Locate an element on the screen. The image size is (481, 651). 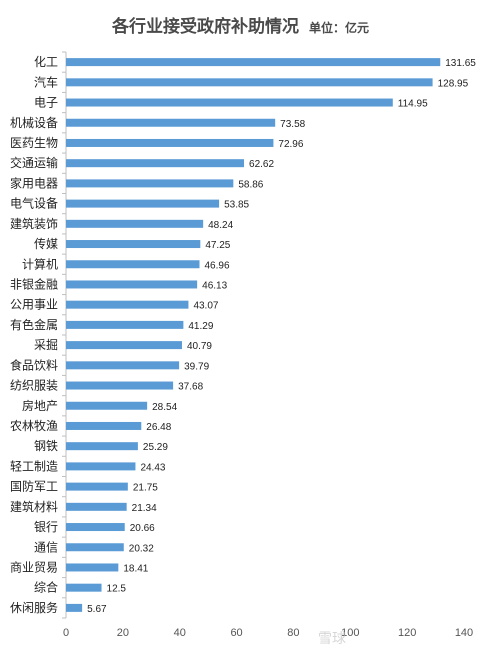
category-label: 汽车 is located at coordinates (46, 81).